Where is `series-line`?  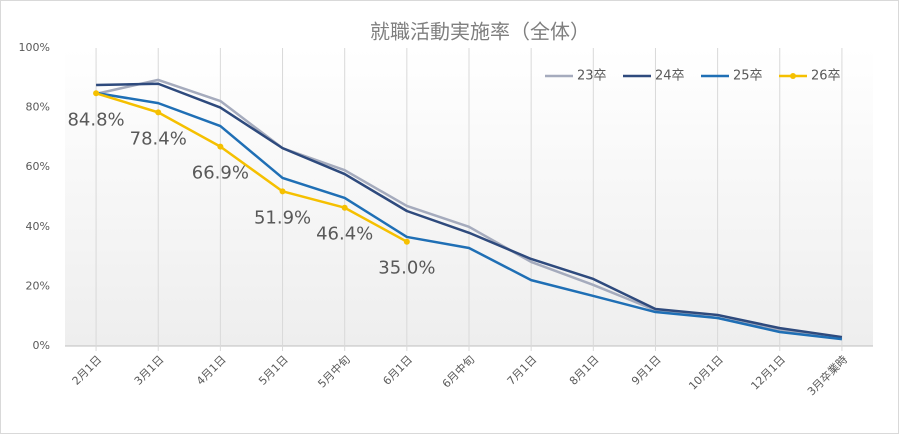
series-line is located at coordinates (251, 167).